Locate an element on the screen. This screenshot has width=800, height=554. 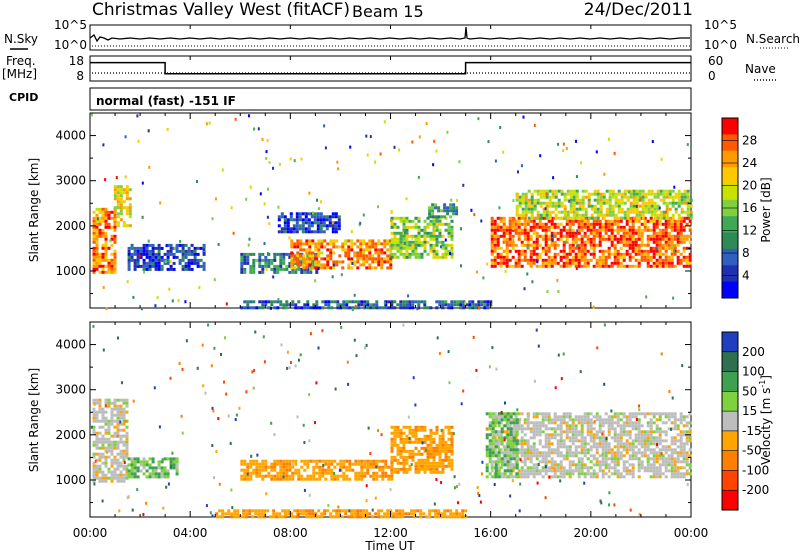
freq-left-label-2: [MHz] is located at coordinates (19, 74).